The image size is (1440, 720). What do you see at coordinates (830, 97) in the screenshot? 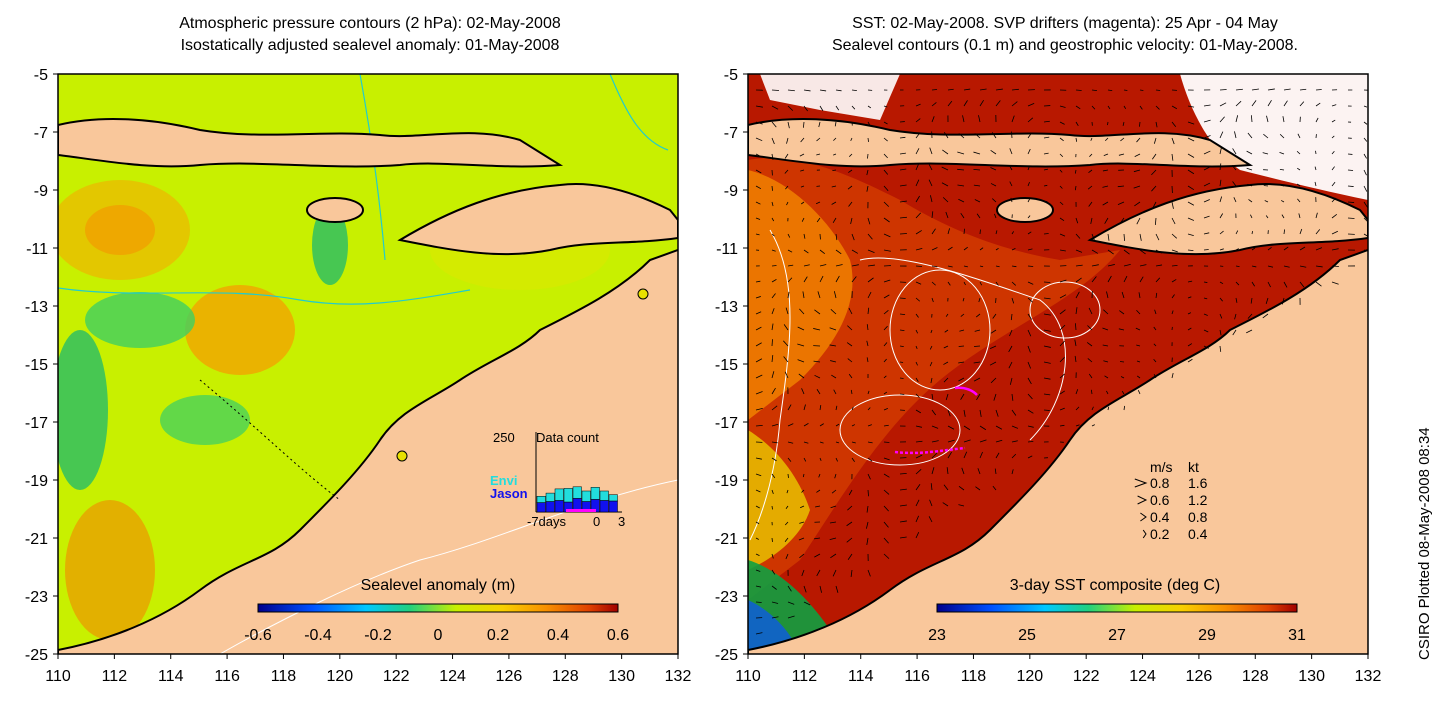
I see `cloud-mask` at bounding box center [830, 97].